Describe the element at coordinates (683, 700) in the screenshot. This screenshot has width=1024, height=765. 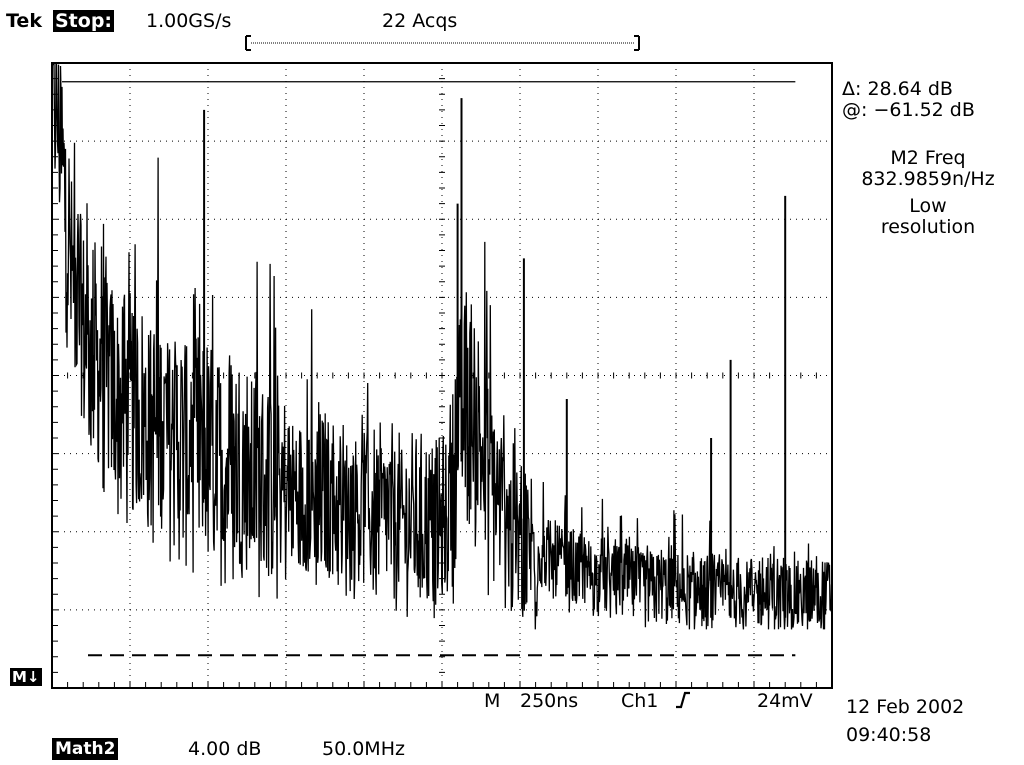
I see `rising-edge-icon` at that location.